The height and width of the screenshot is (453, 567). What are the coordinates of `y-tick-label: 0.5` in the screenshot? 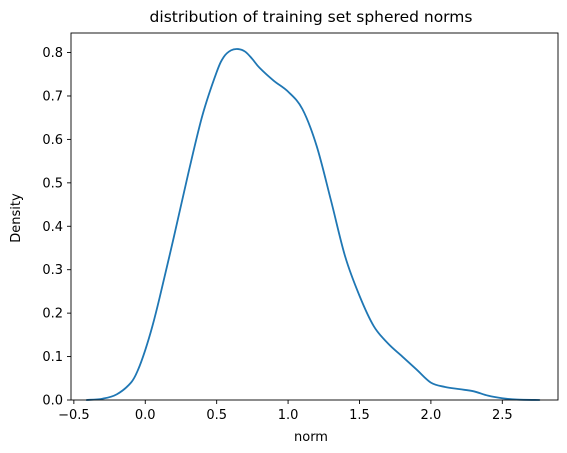 It's located at (52, 183).